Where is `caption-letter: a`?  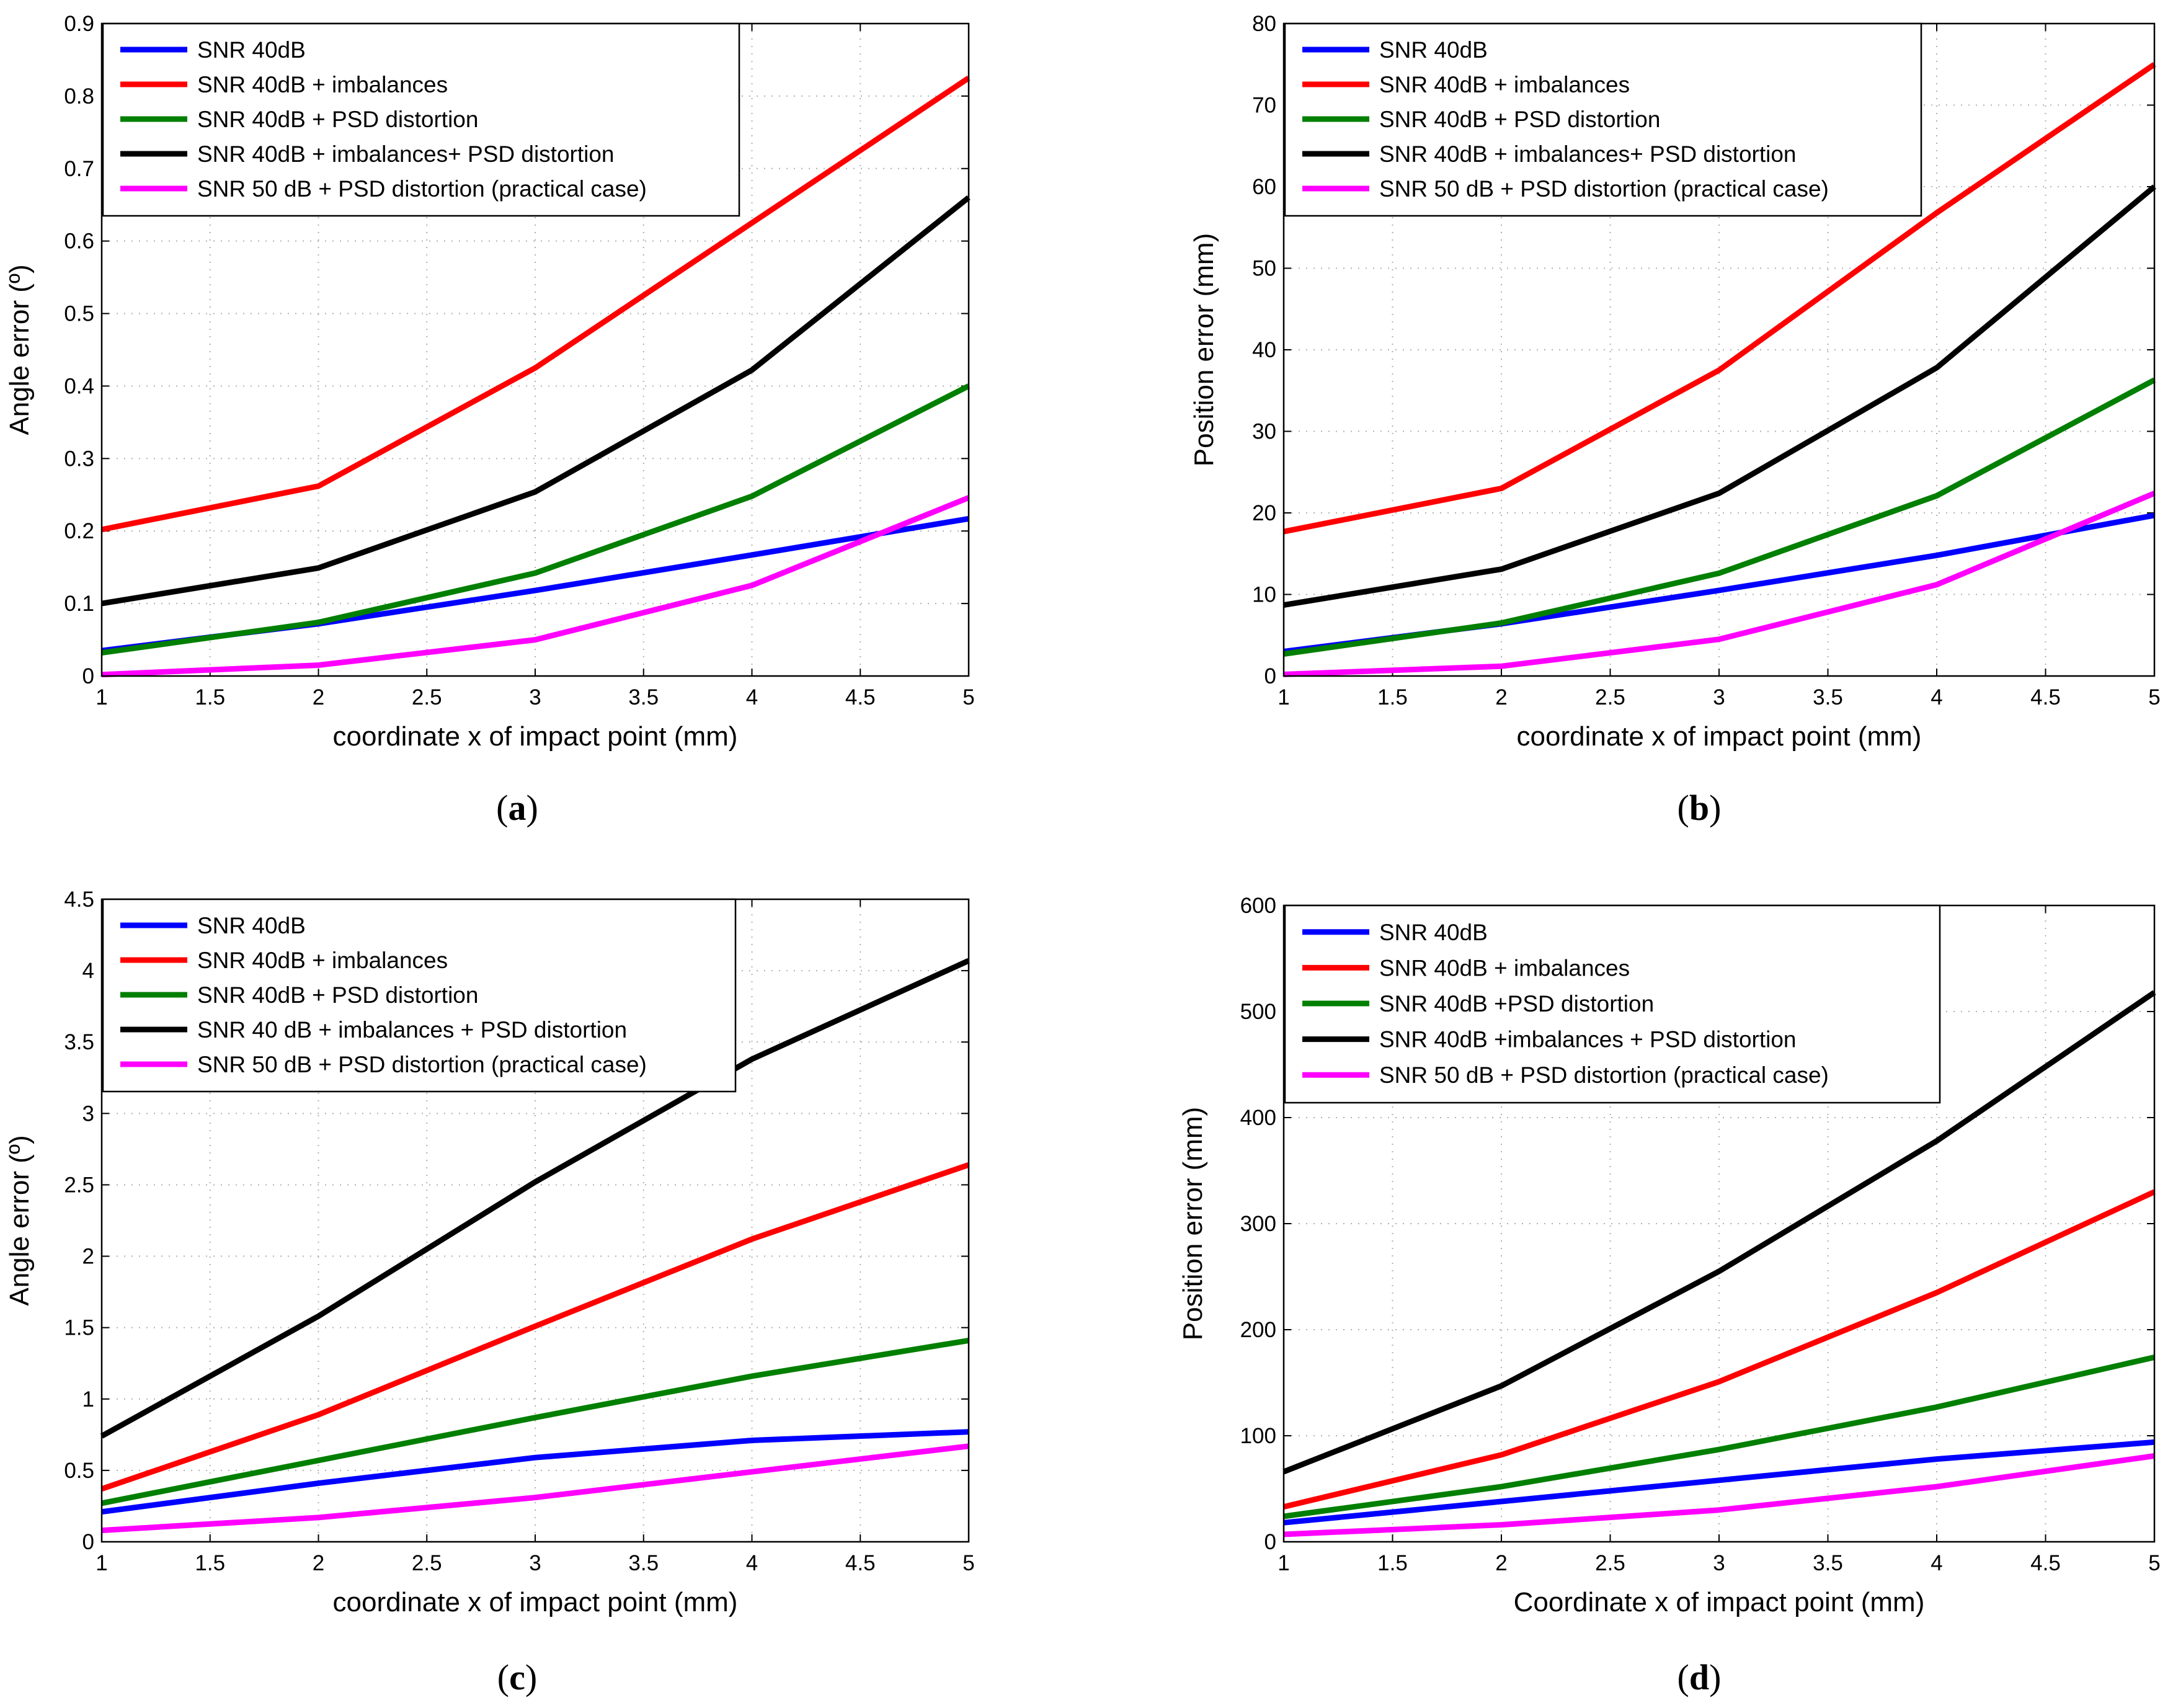
caption-letter: a is located at coordinates (518, 808).